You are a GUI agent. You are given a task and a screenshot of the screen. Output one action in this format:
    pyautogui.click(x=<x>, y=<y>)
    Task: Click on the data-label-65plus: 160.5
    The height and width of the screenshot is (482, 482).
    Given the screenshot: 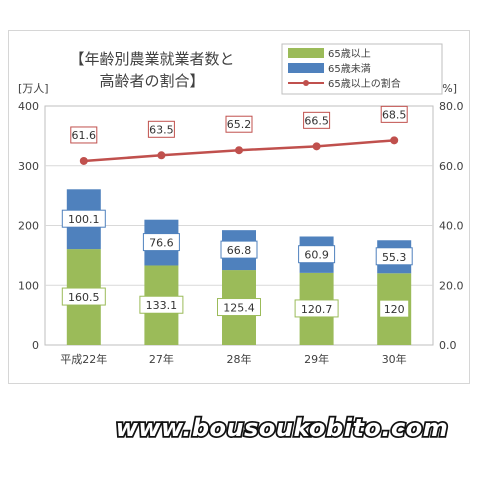 What is the action you would take?
    pyautogui.click(x=84, y=297)
    